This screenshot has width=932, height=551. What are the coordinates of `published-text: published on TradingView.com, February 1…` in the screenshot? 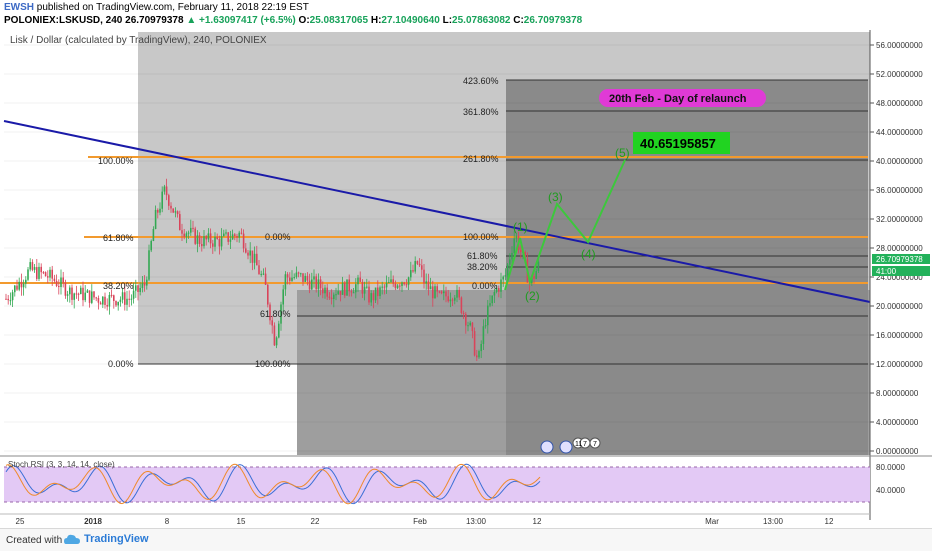 It's located at (172, 7).